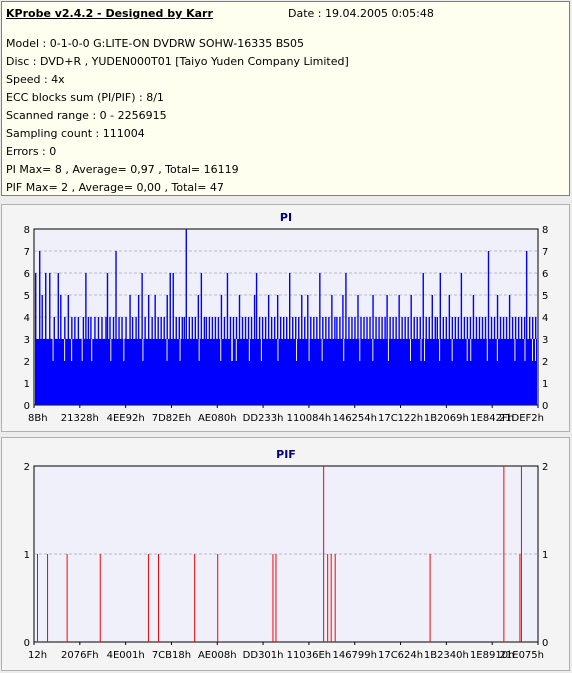 Image resolution: width=572 pixels, height=673 pixels. I want to click on pi-ytick-left: 0, so click(27, 406).